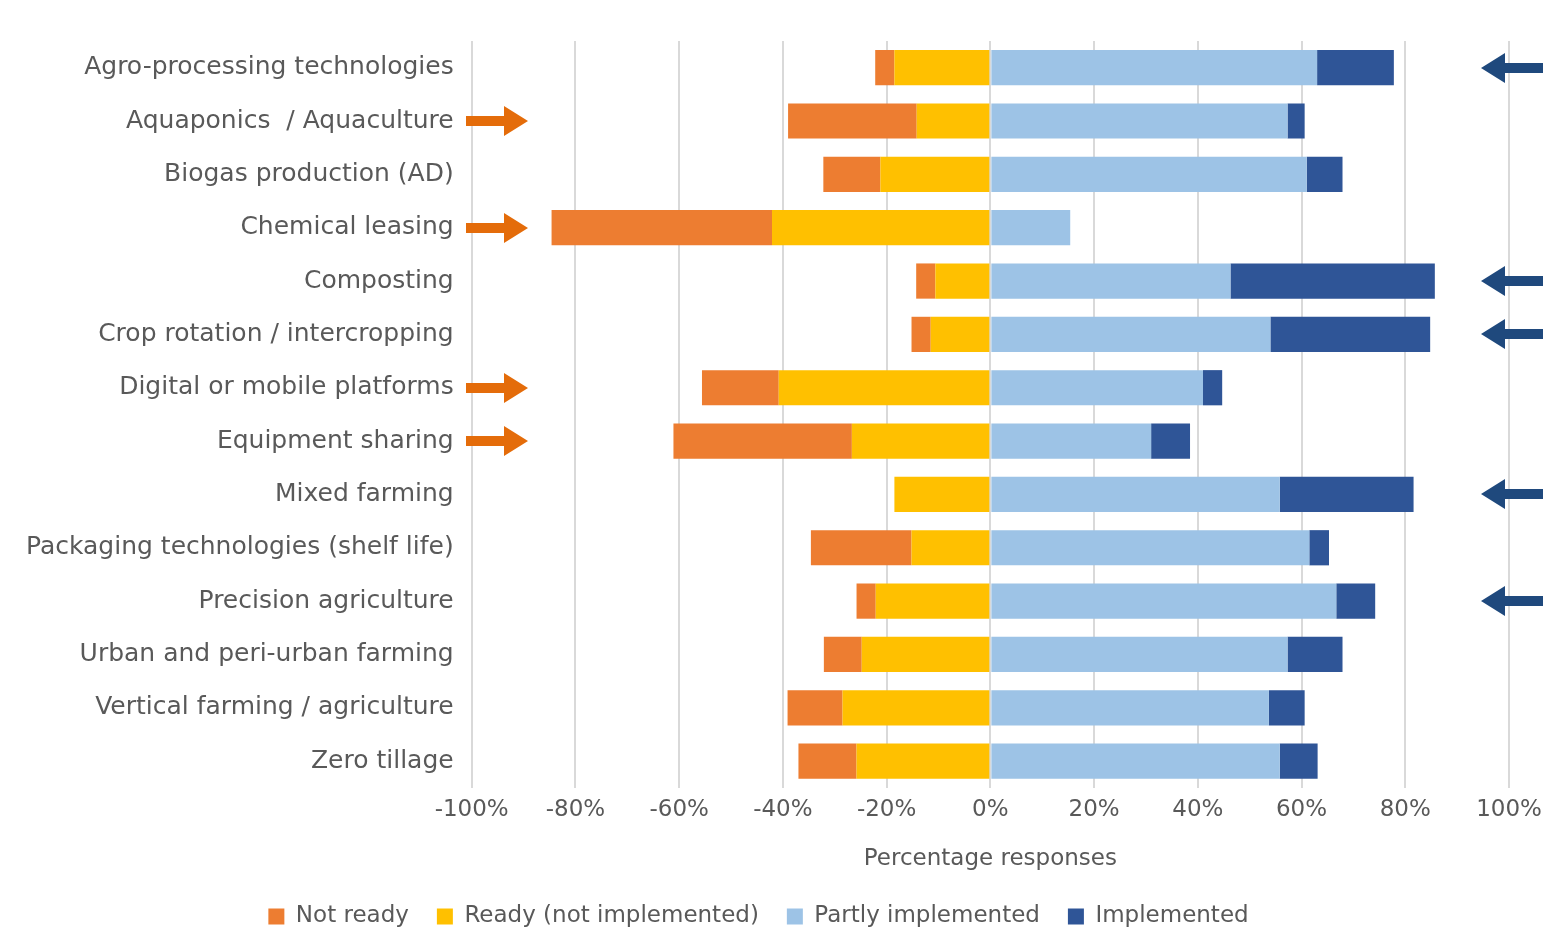 This screenshot has height=947, width=1561. I want to click on legend-label: Implemented, so click(1172, 914).